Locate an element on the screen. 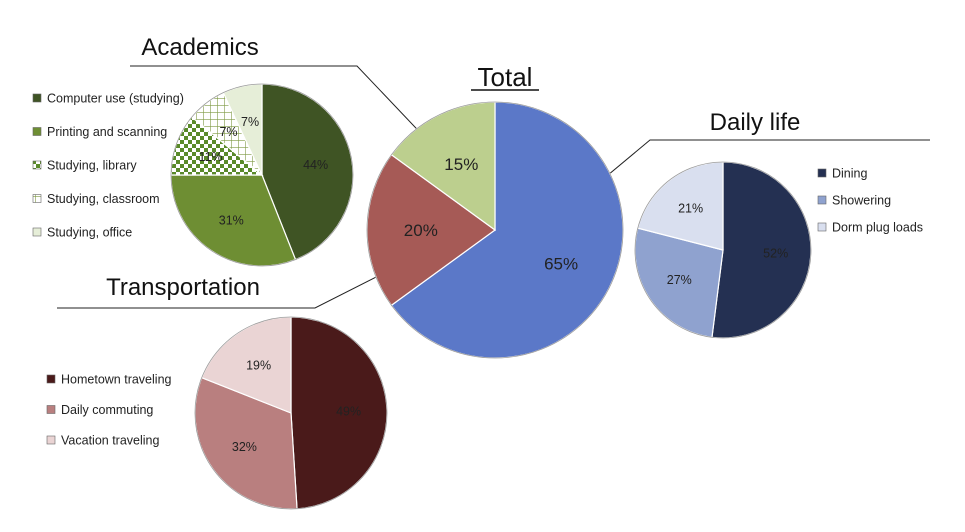  legend-label-vacation-traveling: Vacation traveling is located at coordinates (110, 441).